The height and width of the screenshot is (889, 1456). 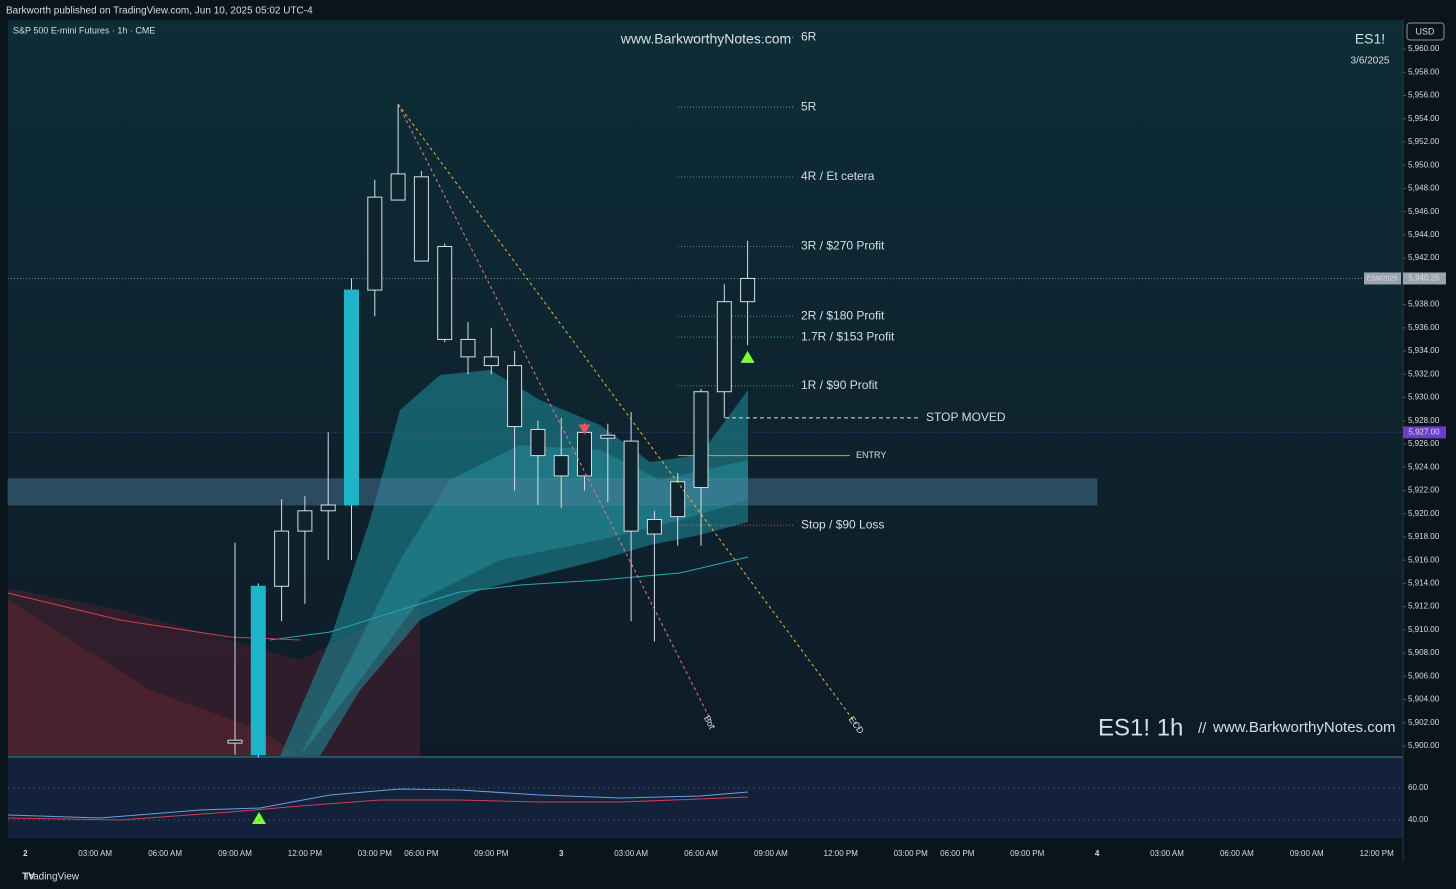 I want to click on y-tick-label: 5,942.00, so click(x=1424, y=257).